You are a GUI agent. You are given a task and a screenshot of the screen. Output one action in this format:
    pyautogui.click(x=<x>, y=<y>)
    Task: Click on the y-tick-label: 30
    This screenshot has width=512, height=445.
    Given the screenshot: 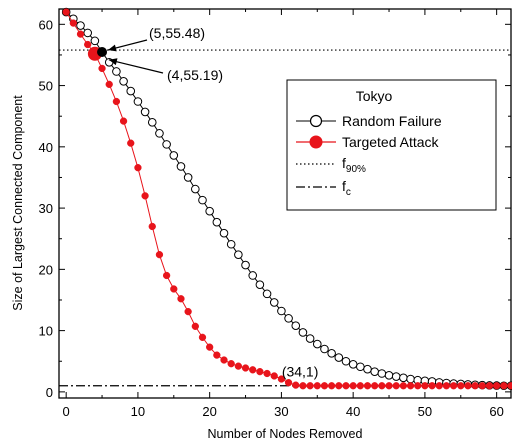 What is the action you would take?
    pyautogui.click(x=46, y=208)
    